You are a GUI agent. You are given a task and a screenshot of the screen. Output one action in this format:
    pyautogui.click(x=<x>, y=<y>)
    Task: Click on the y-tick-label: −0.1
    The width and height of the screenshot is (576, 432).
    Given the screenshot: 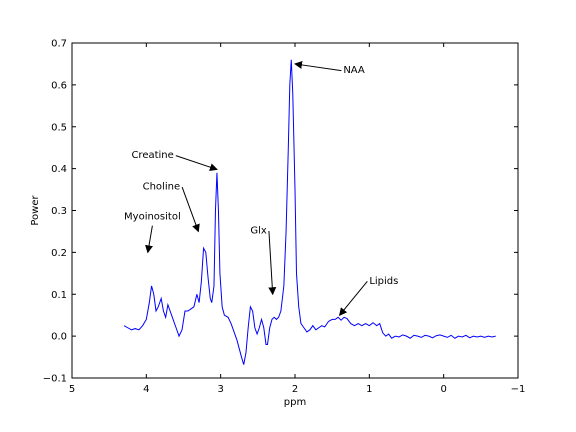 What is the action you would take?
    pyautogui.click(x=55, y=379)
    